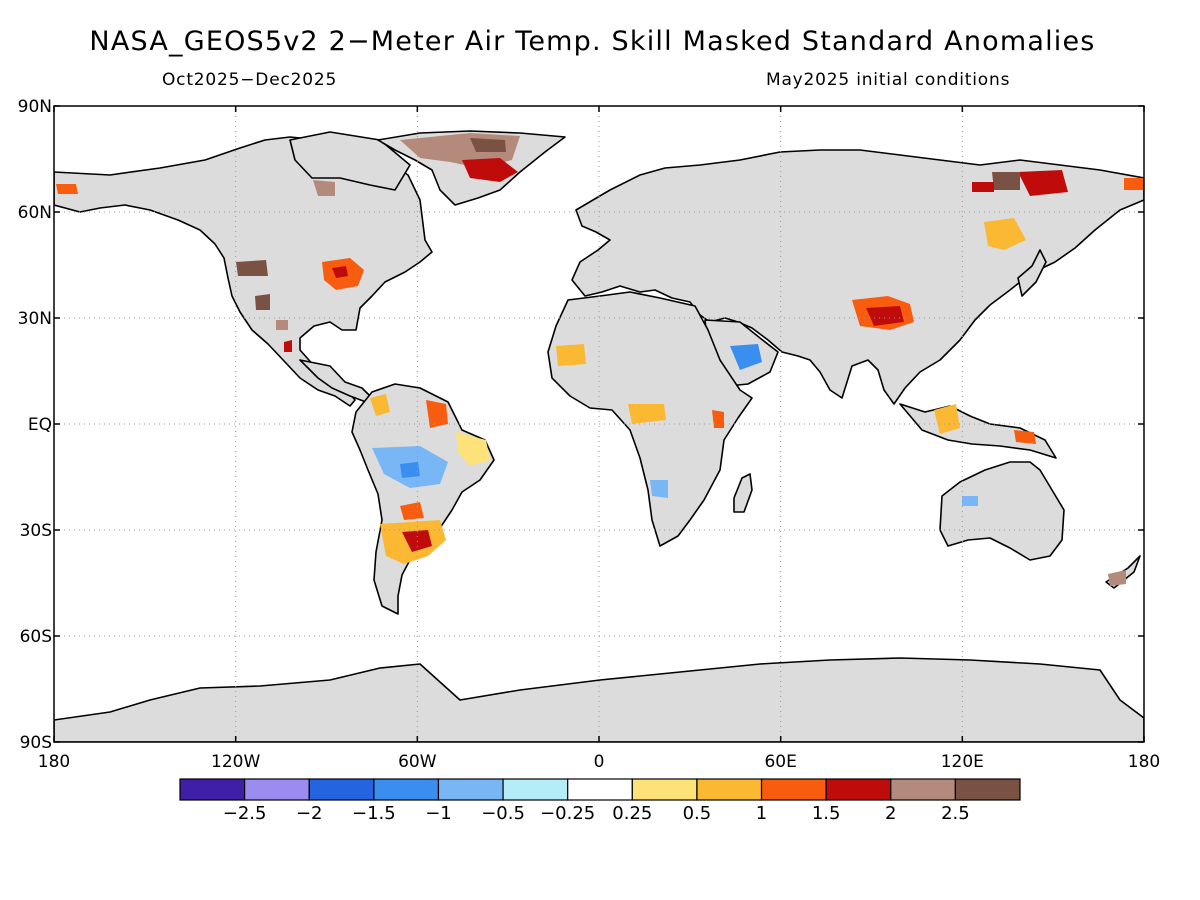  Describe the element at coordinates (743, 493) in the screenshot. I see `madagascar-land` at that location.